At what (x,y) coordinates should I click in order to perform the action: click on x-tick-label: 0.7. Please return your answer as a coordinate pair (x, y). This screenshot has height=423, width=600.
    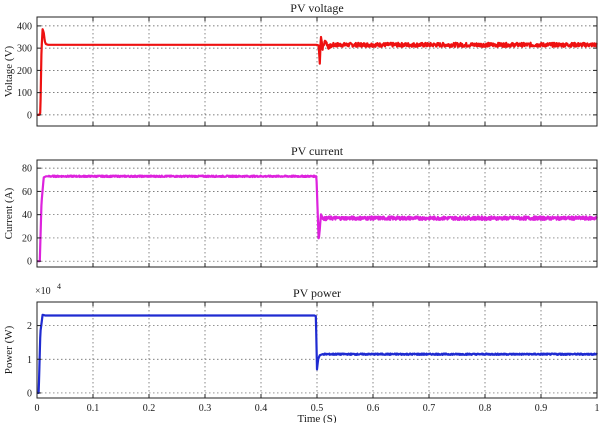
    Looking at the image, I should click on (429, 408).